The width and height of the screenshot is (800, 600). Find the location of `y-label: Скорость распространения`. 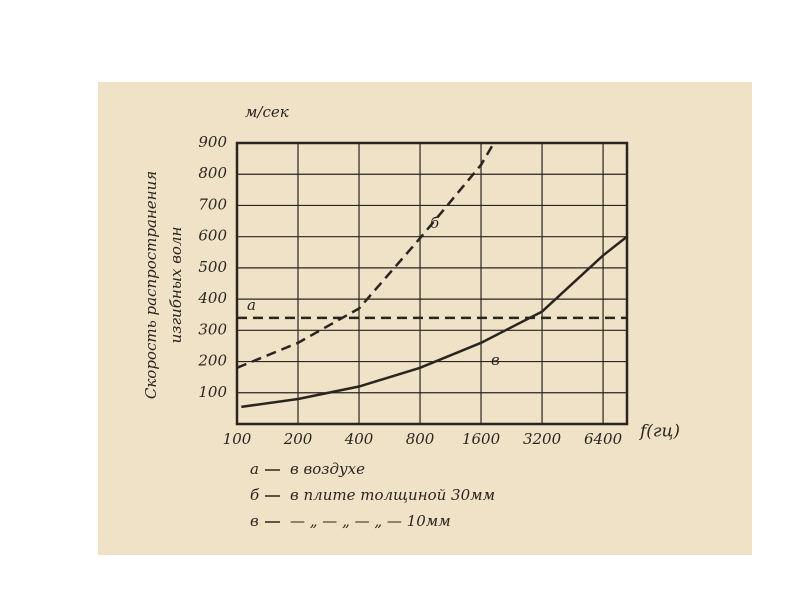

y-label: Скорость распространения is located at coordinates (151, 285).